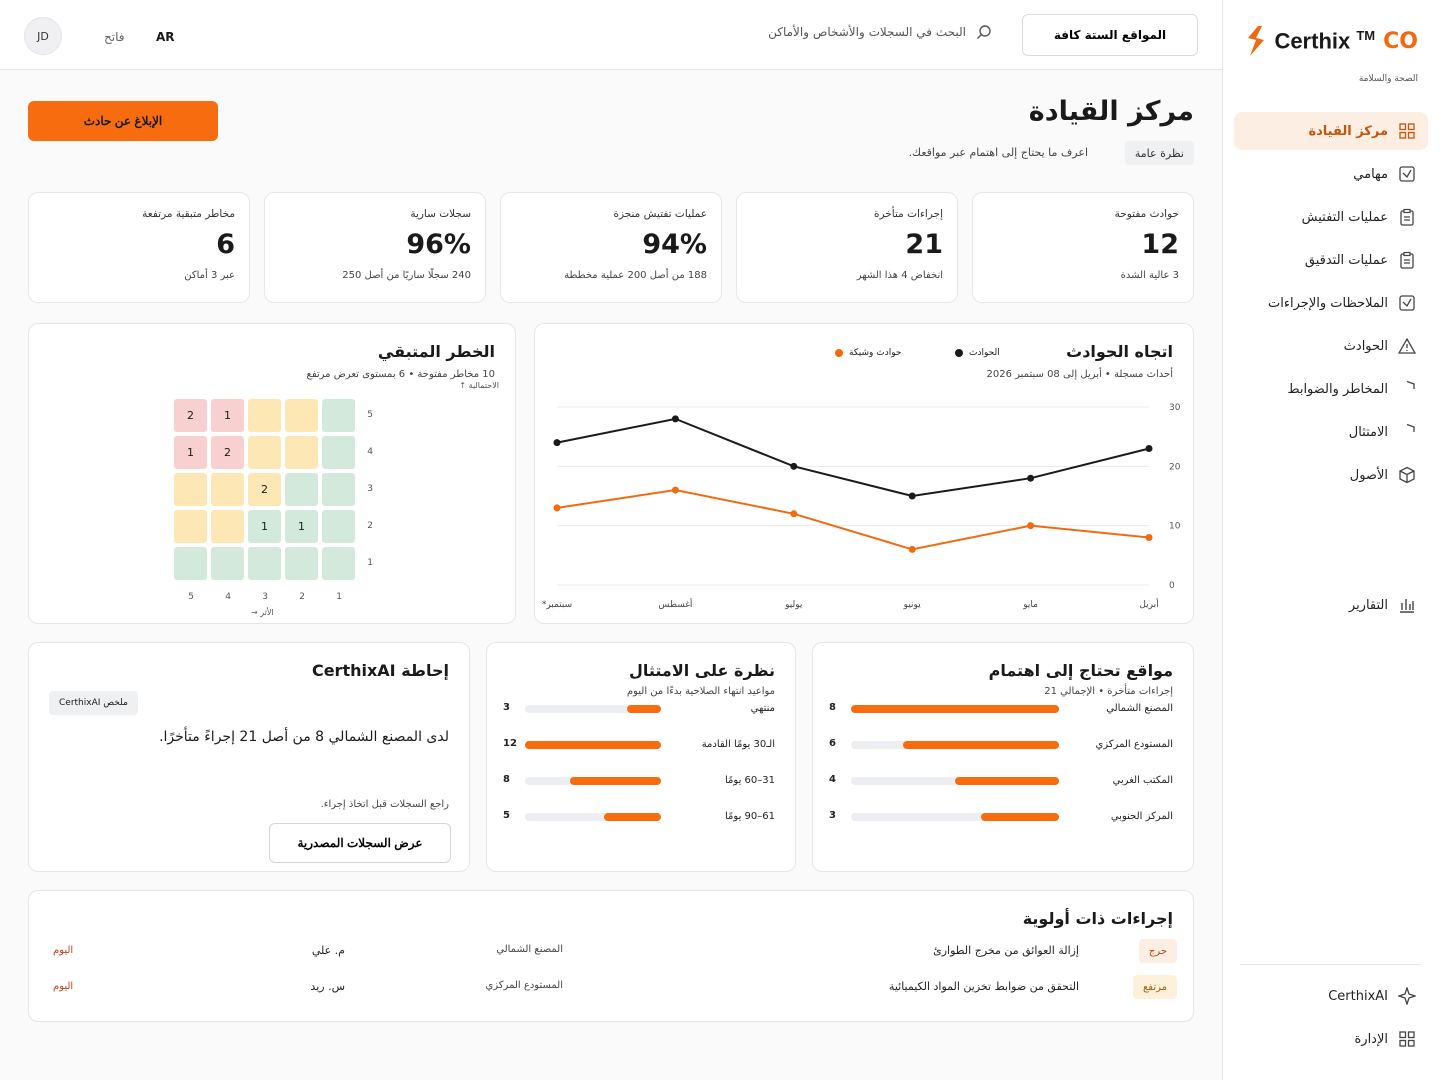 This screenshot has width=1440, height=1080. What do you see at coordinates (899, 275) in the screenshot?
I see `kpi-note: انخفاض 4 هذا الشهر` at bounding box center [899, 275].